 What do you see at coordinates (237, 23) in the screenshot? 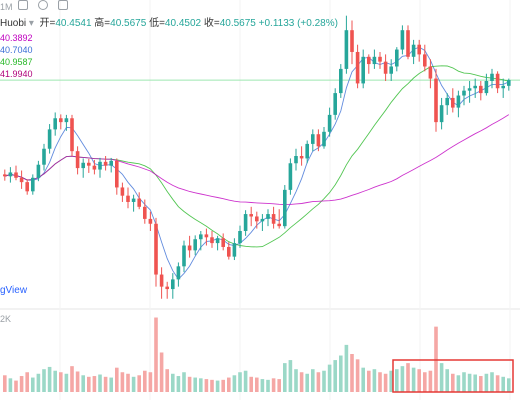
I see `close-value: 40.5675` at bounding box center [237, 23].